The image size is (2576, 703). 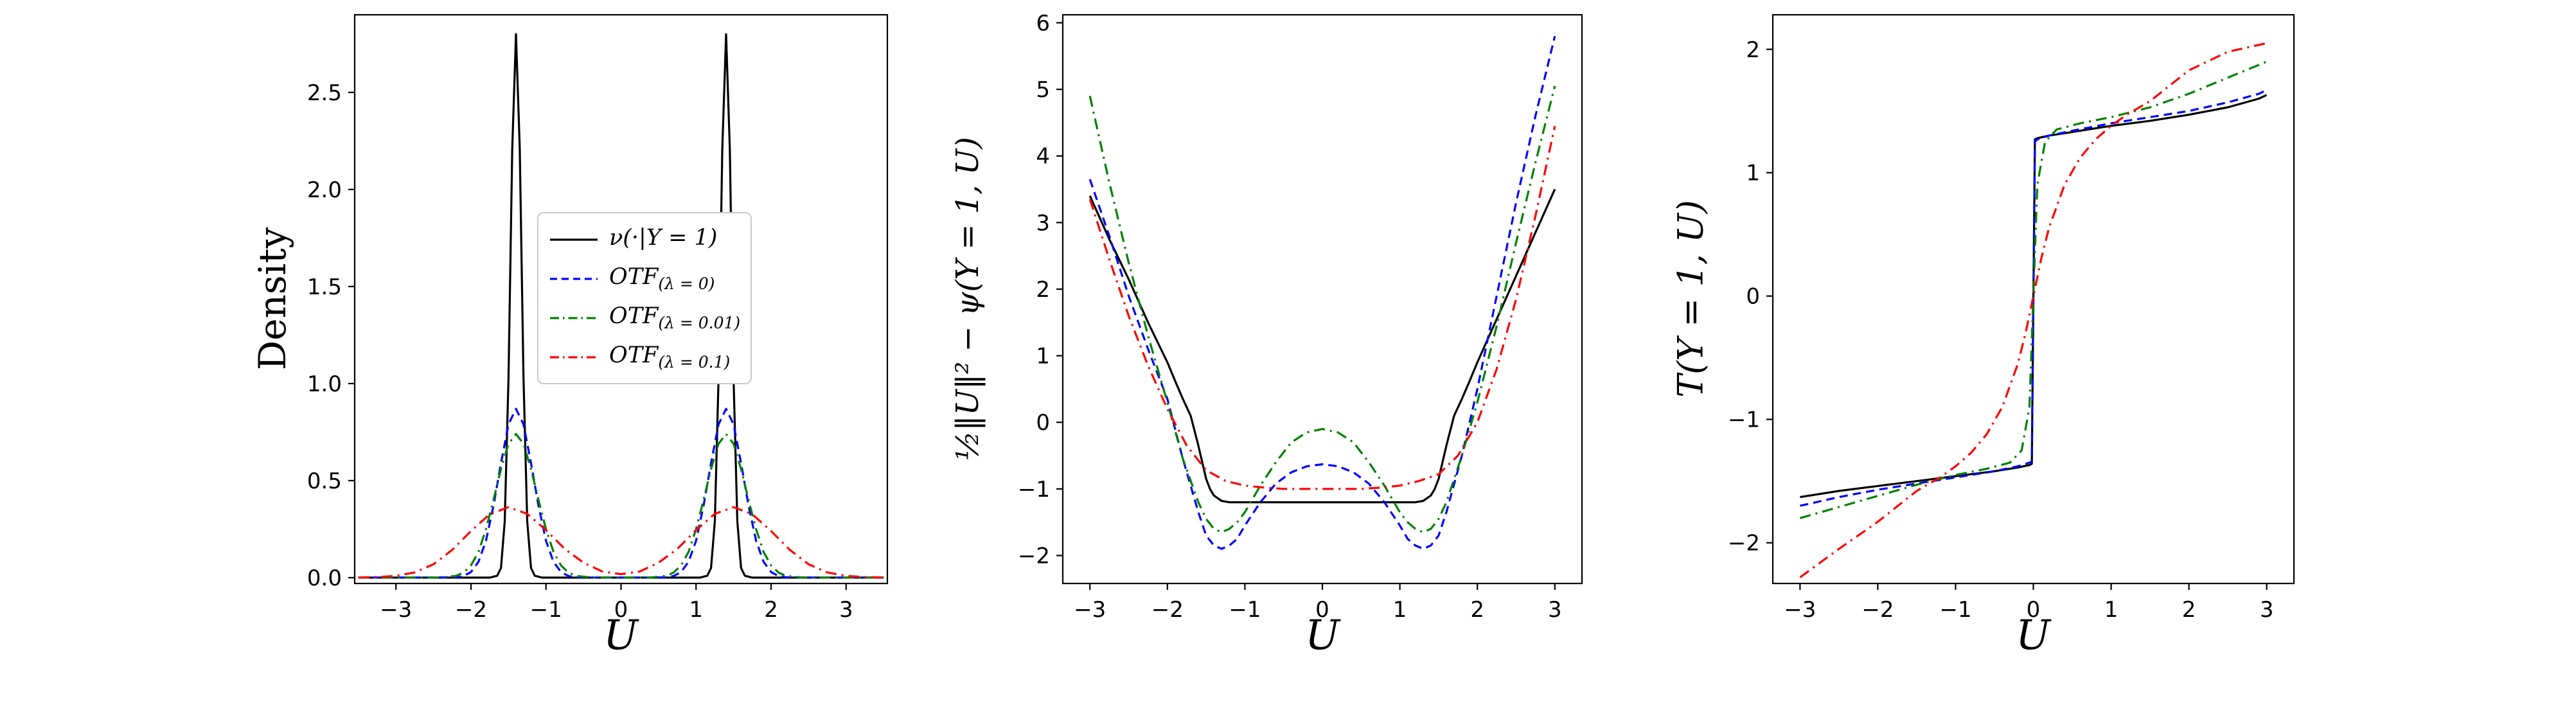 What do you see at coordinates (1322, 635) in the screenshot?
I see `xlabel-potential: U` at bounding box center [1322, 635].